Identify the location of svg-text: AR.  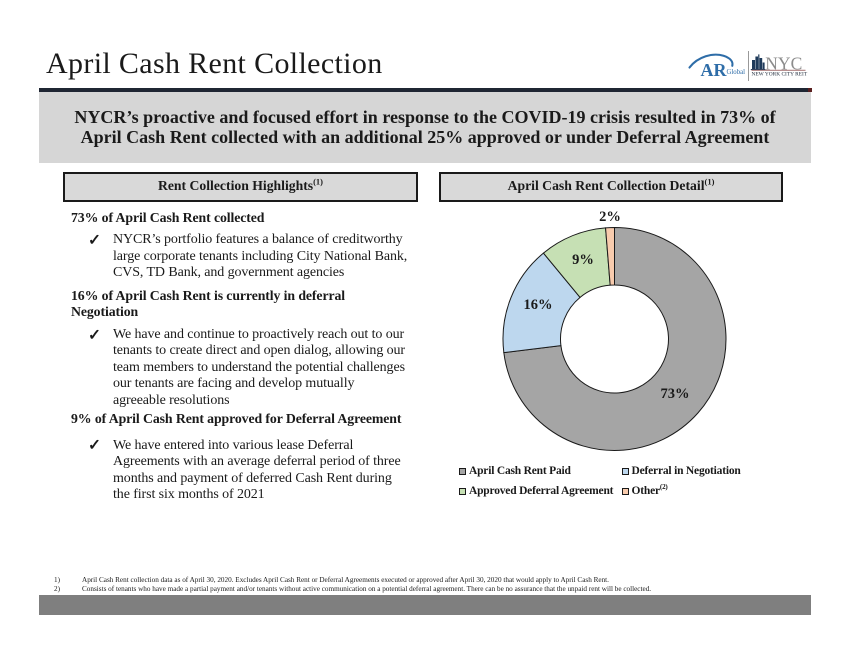
(714, 70).